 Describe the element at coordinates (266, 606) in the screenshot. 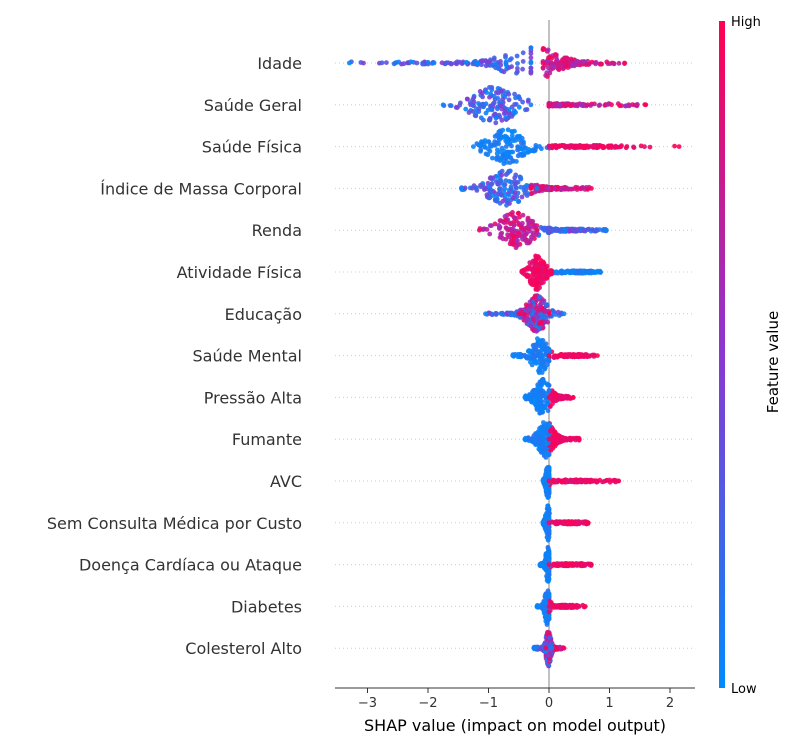

I see `feature-label: Diabetes` at that location.